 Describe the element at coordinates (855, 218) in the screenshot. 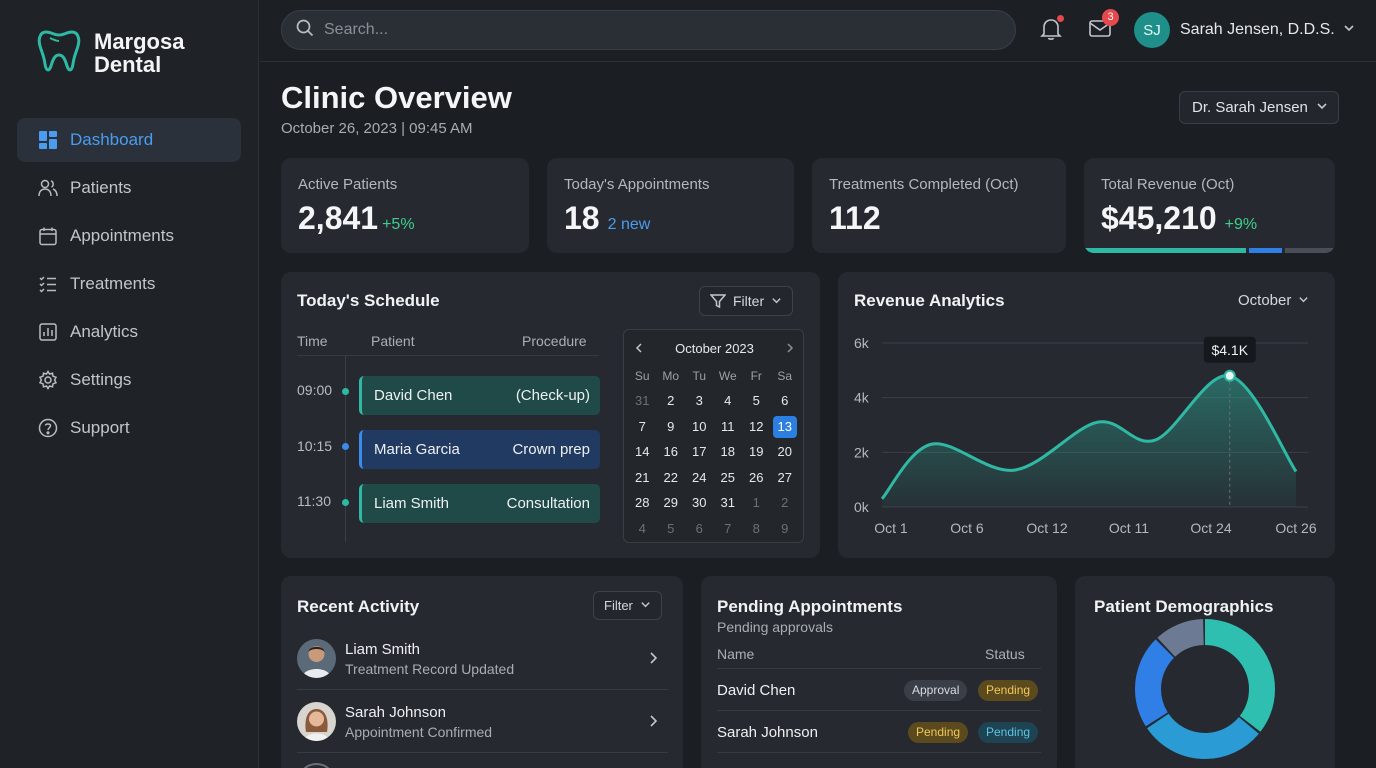

I see `stat-value: 112` at that location.